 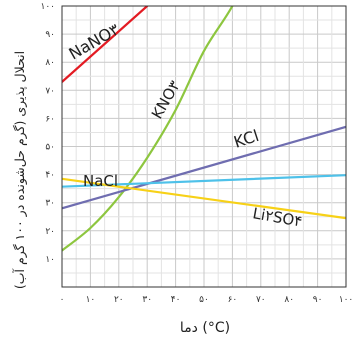 I want to click on y-tick-label: ۷۰, so click(x=50, y=91).